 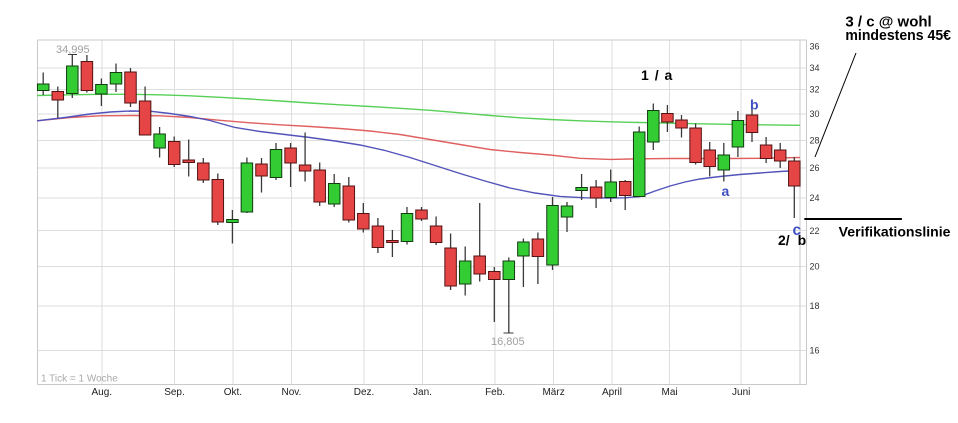 I want to click on svg-text: 32, so click(x=815, y=90).